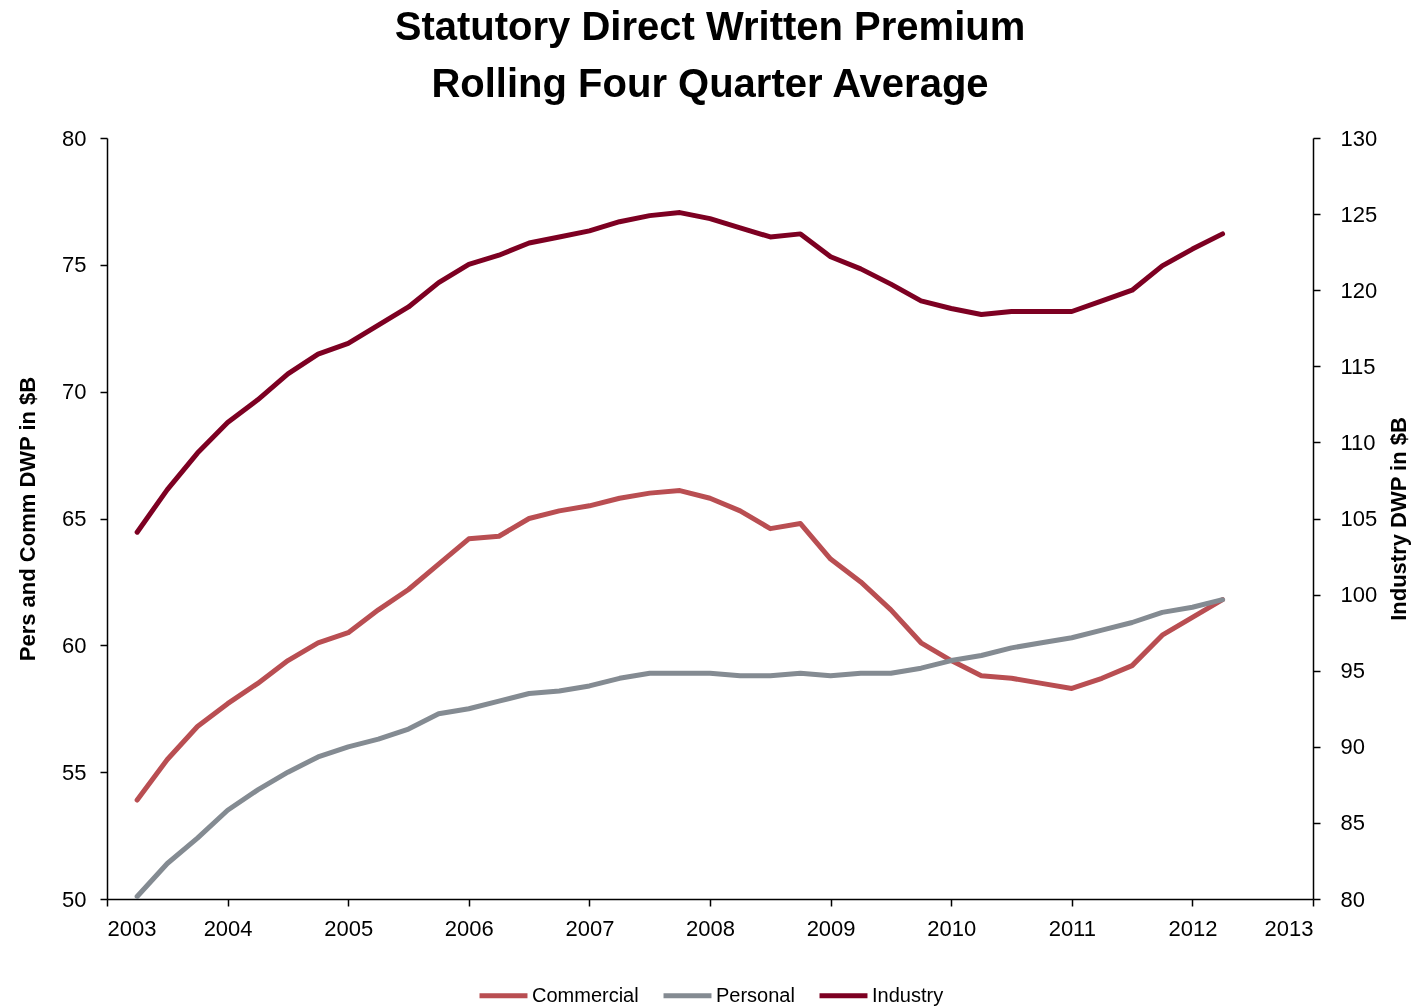 The width and height of the screenshot is (1428, 1008). What do you see at coordinates (74, 392) in the screenshot?
I see `y-tick-label: 70` at bounding box center [74, 392].